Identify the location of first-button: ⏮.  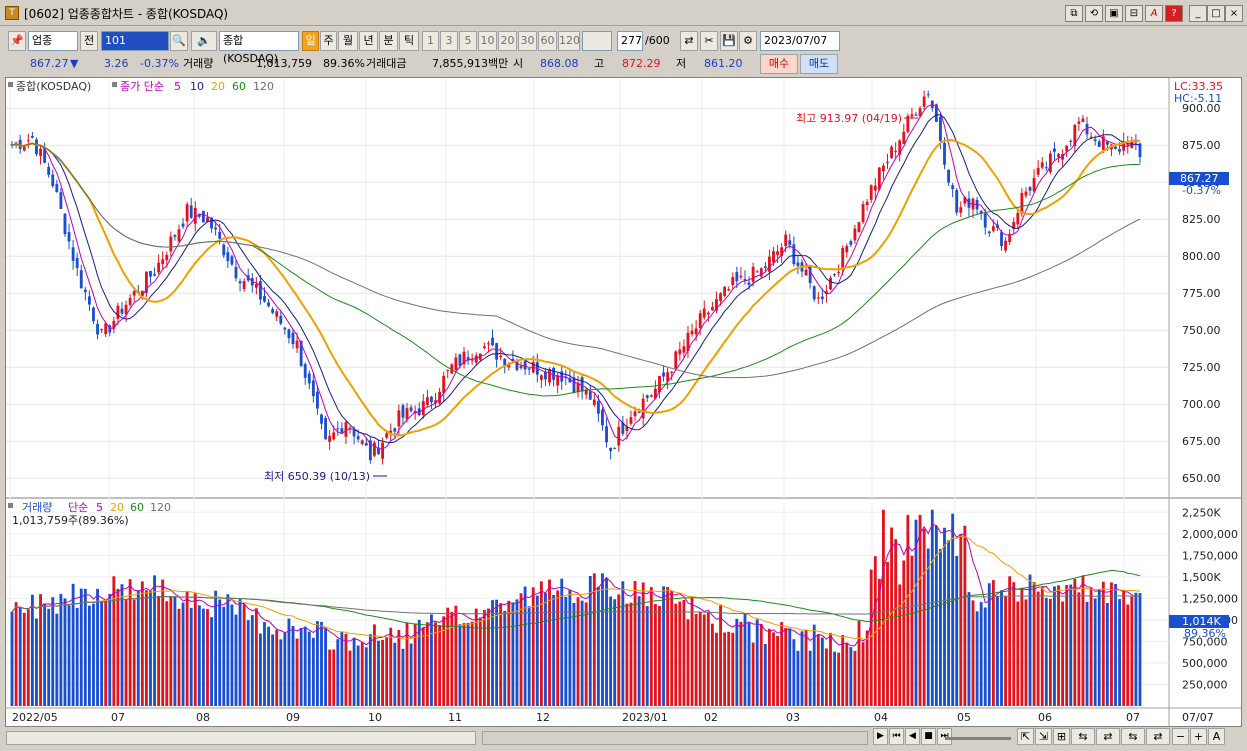
(896, 736).